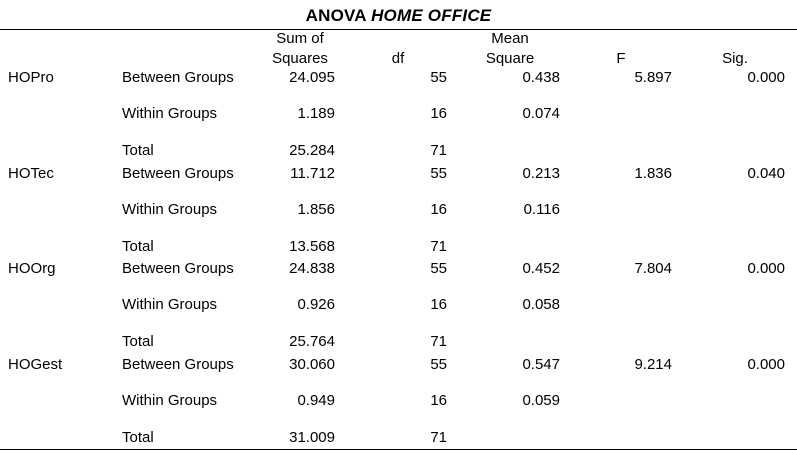  What do you see at coordinates (32, 268) in the screenshot?
I see `group-name: HOOrg` at bounding box center [32, 268].